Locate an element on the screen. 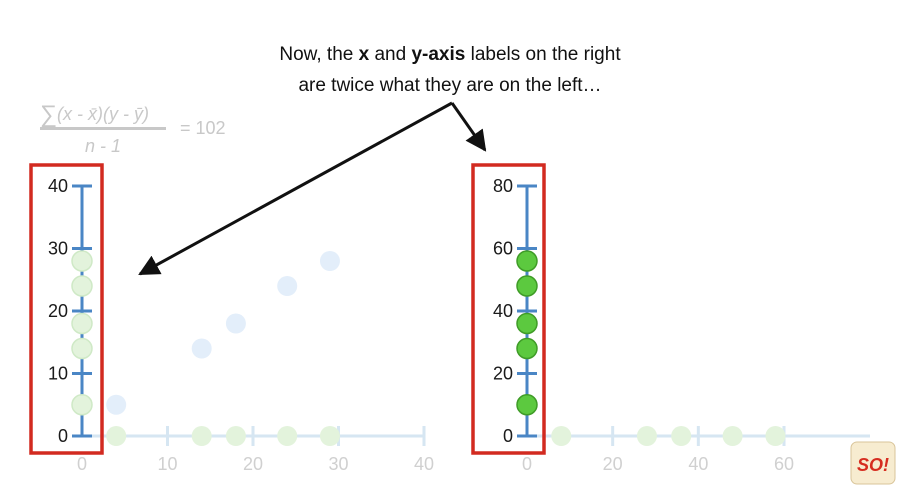 This screenshot has width=900, height=496. formula-sum-symbol: ∑ is located at coordinates (48, 114).